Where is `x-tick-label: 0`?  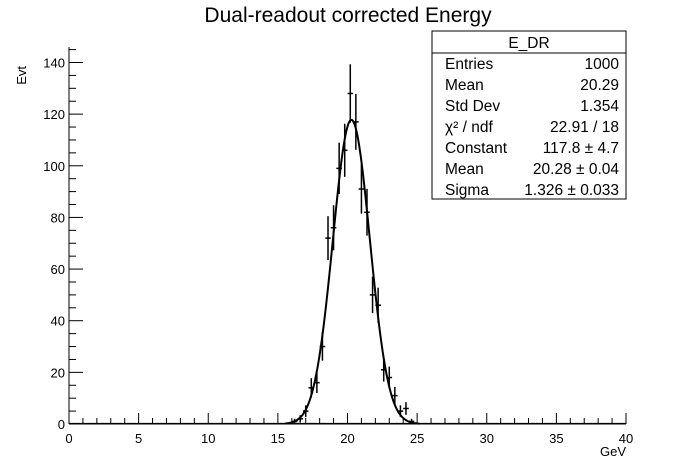 x-tick-label: 0 is located at coordinates (68, 438).